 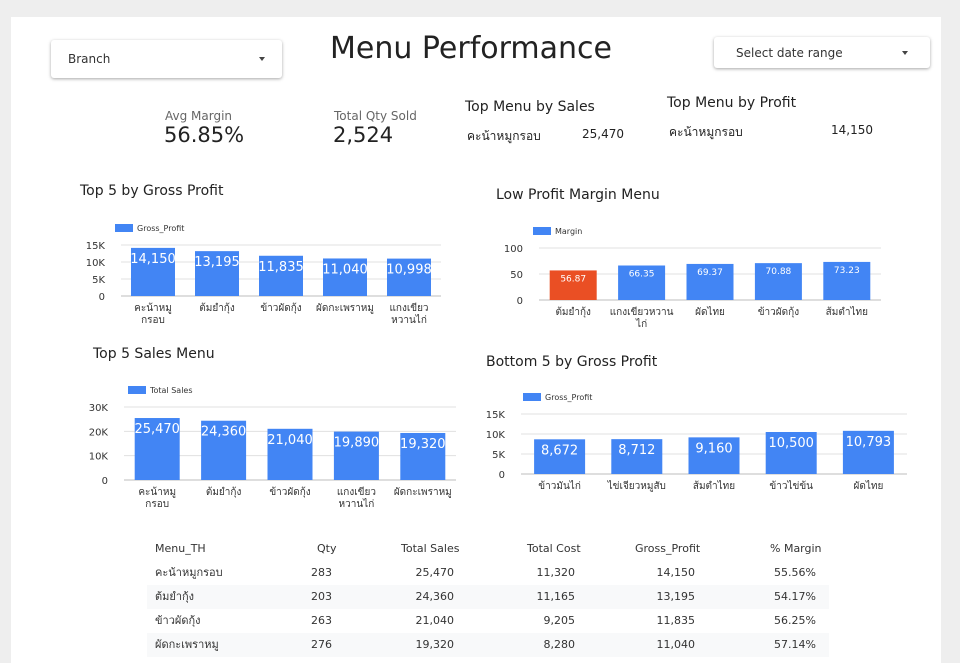 I want to click on table-cell: 11,165, so click(x=556, y=596).